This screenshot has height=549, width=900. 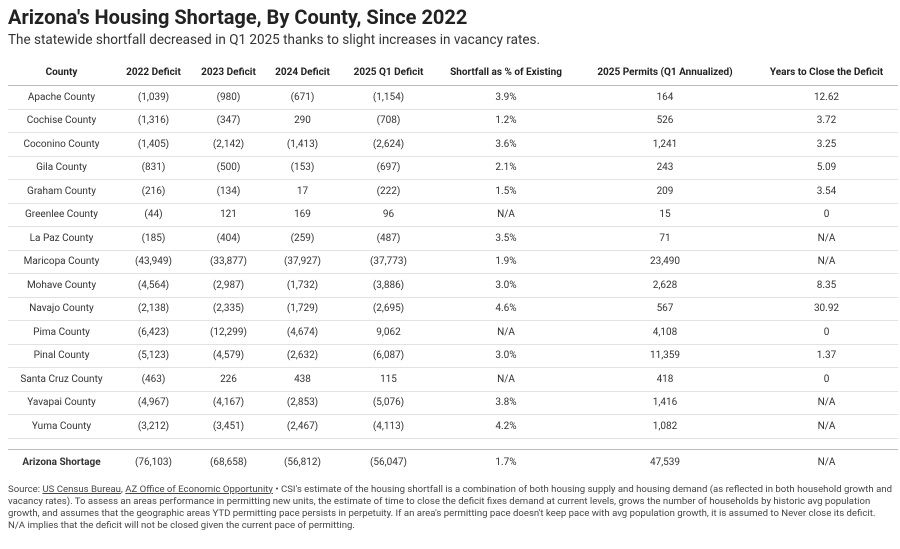 What do you see at coordinates (302, 379) in the screenshot?
I see `cell: 438` at bounding box center [302, 379].